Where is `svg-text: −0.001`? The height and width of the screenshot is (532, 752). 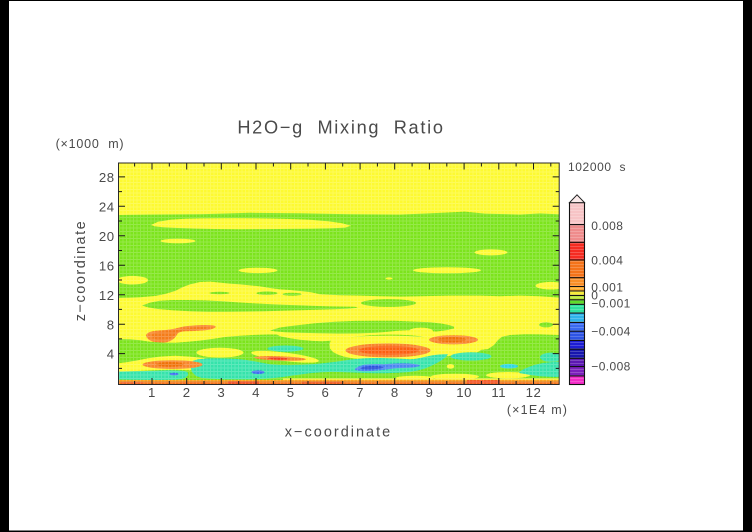 svg-text: −0.001 is located at coordinates (610, 304).